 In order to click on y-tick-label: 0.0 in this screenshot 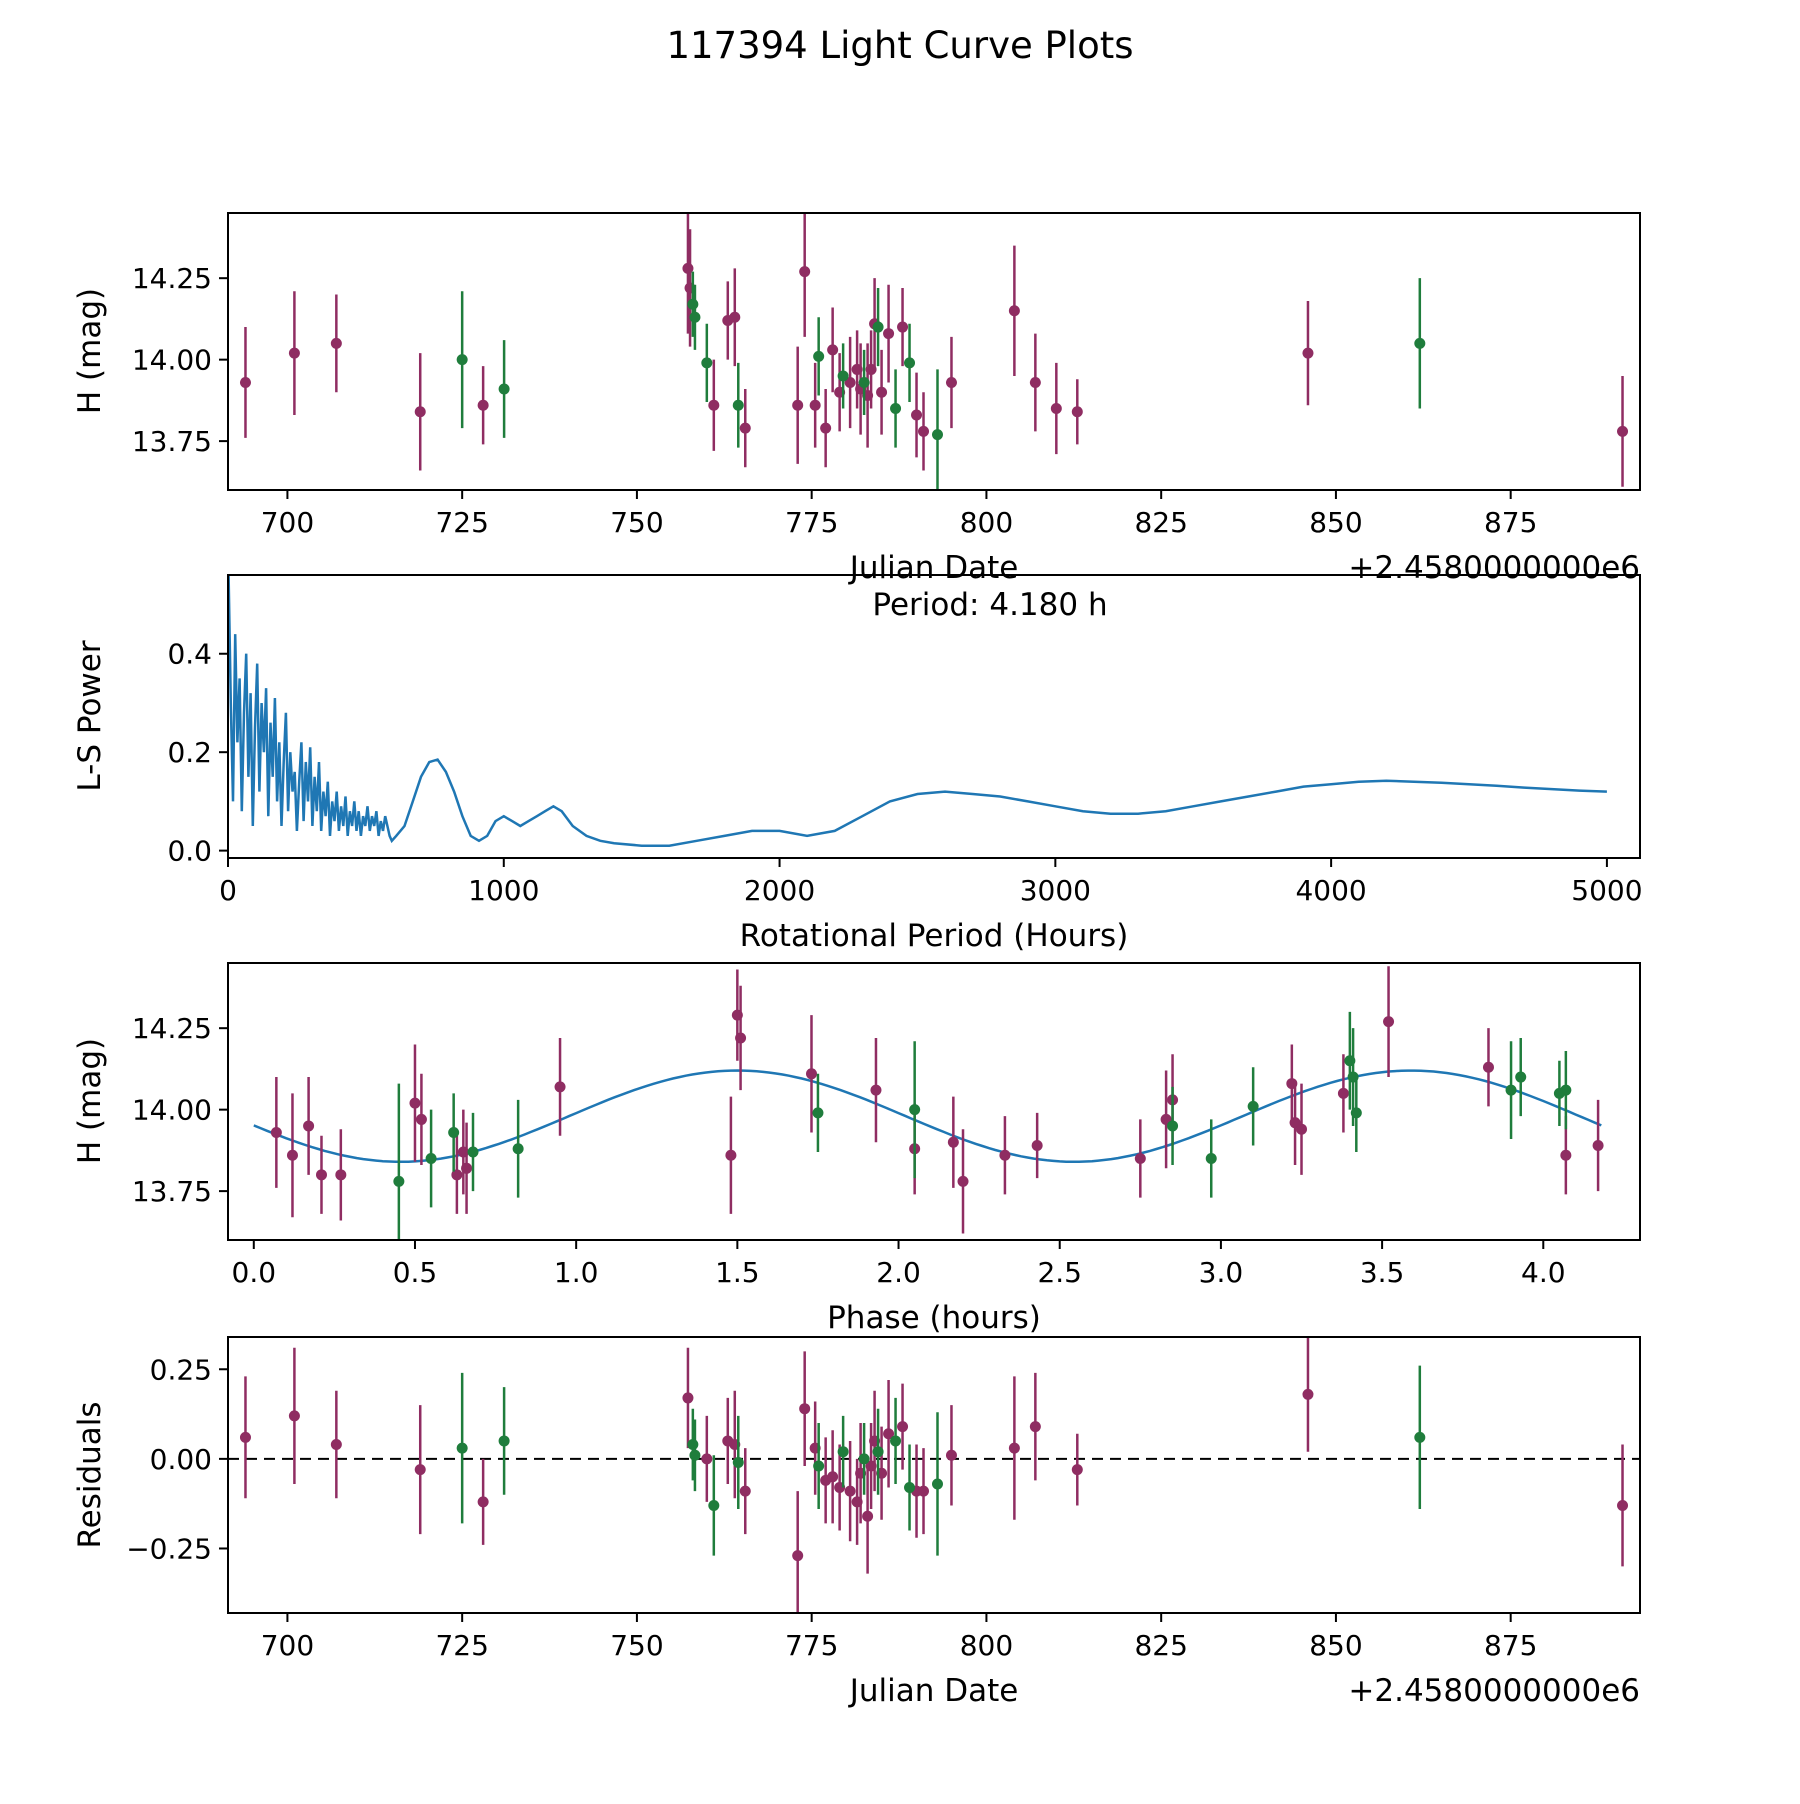, I will do `click(189, 851)`.